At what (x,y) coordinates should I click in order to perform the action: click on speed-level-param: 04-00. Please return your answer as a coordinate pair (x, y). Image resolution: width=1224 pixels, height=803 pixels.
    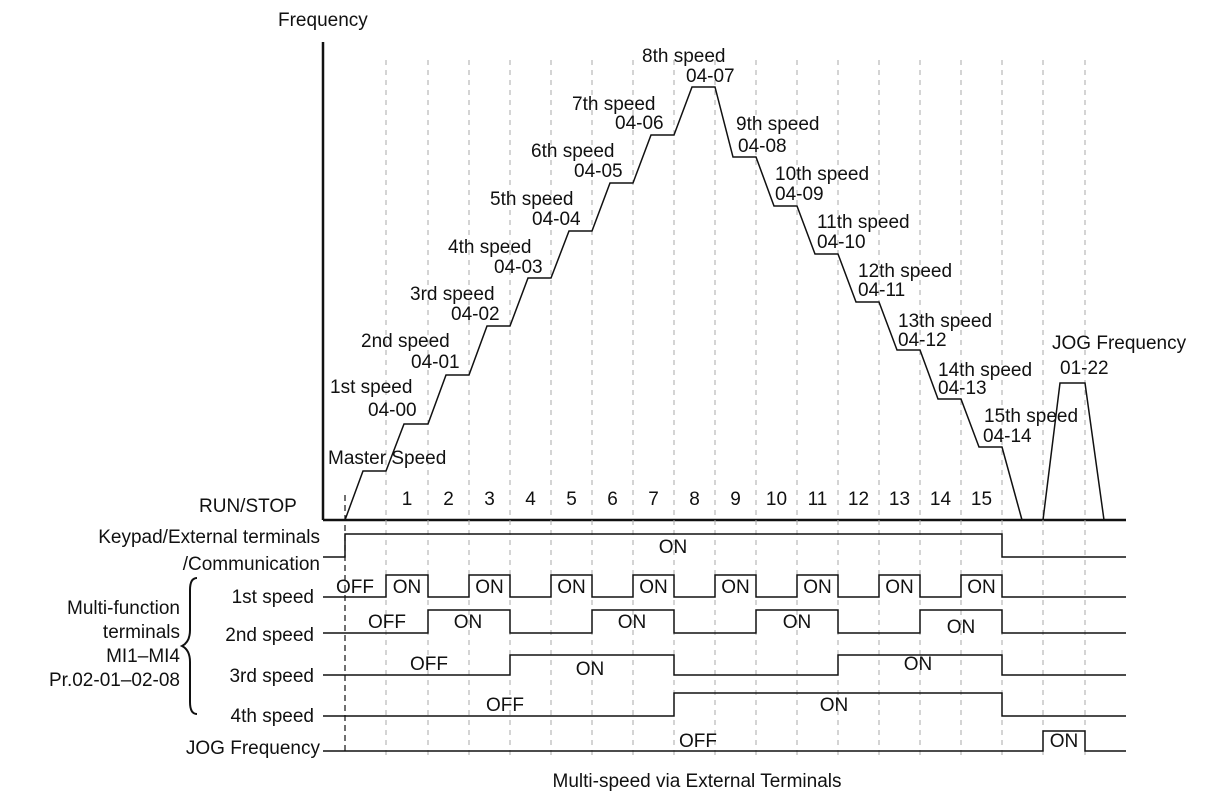
    Looking at the image, I should click on (392, 410).